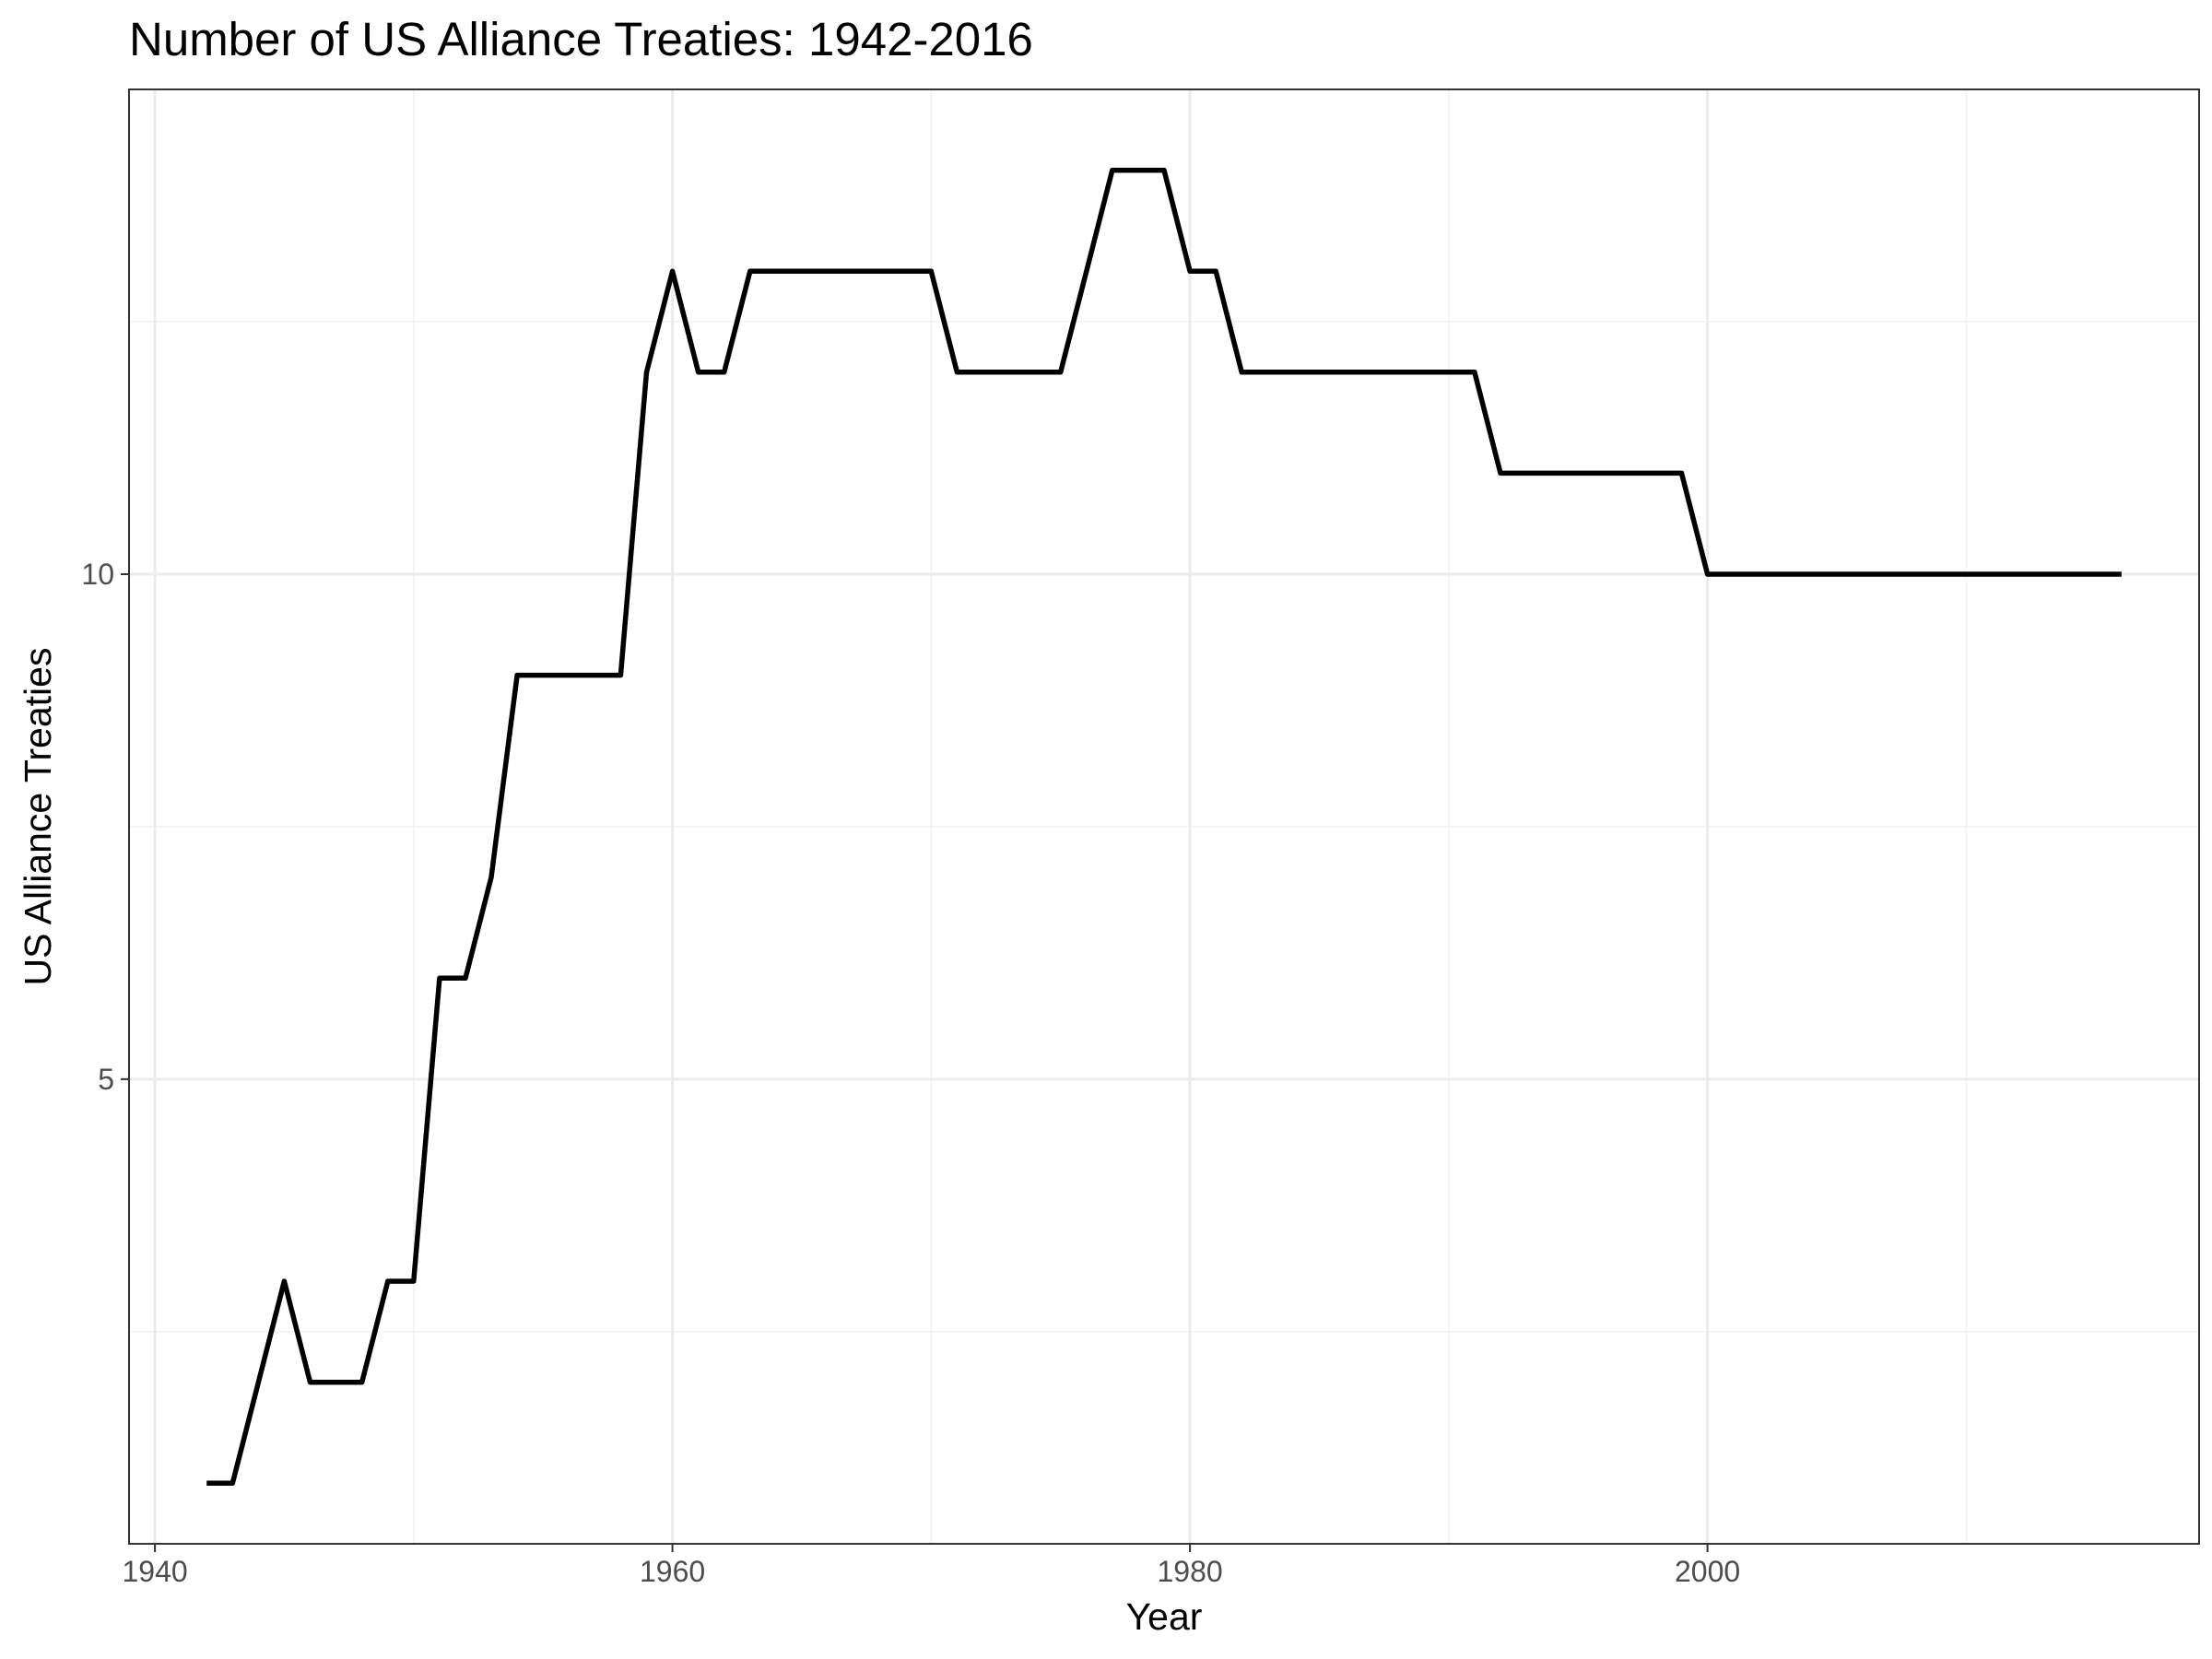 The image size is (2212, 1659). Describe the element at coordinates (38, 817) in the screenshot. I see `y-axis-title: US Alliance Treaties` at that location.